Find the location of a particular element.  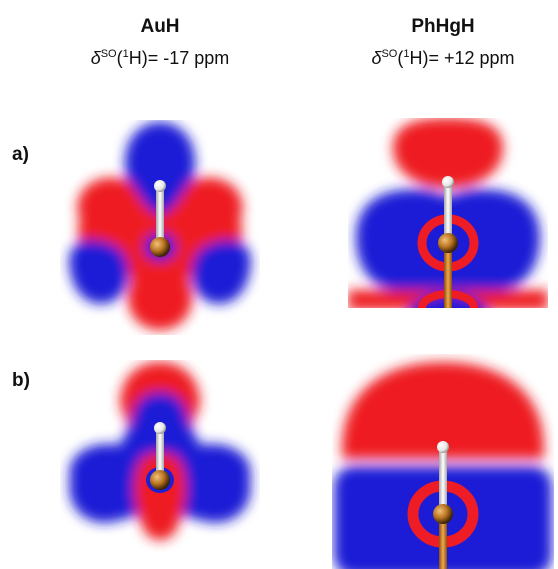

shift-value: -17 ppm is located at coordinates (196, 58).